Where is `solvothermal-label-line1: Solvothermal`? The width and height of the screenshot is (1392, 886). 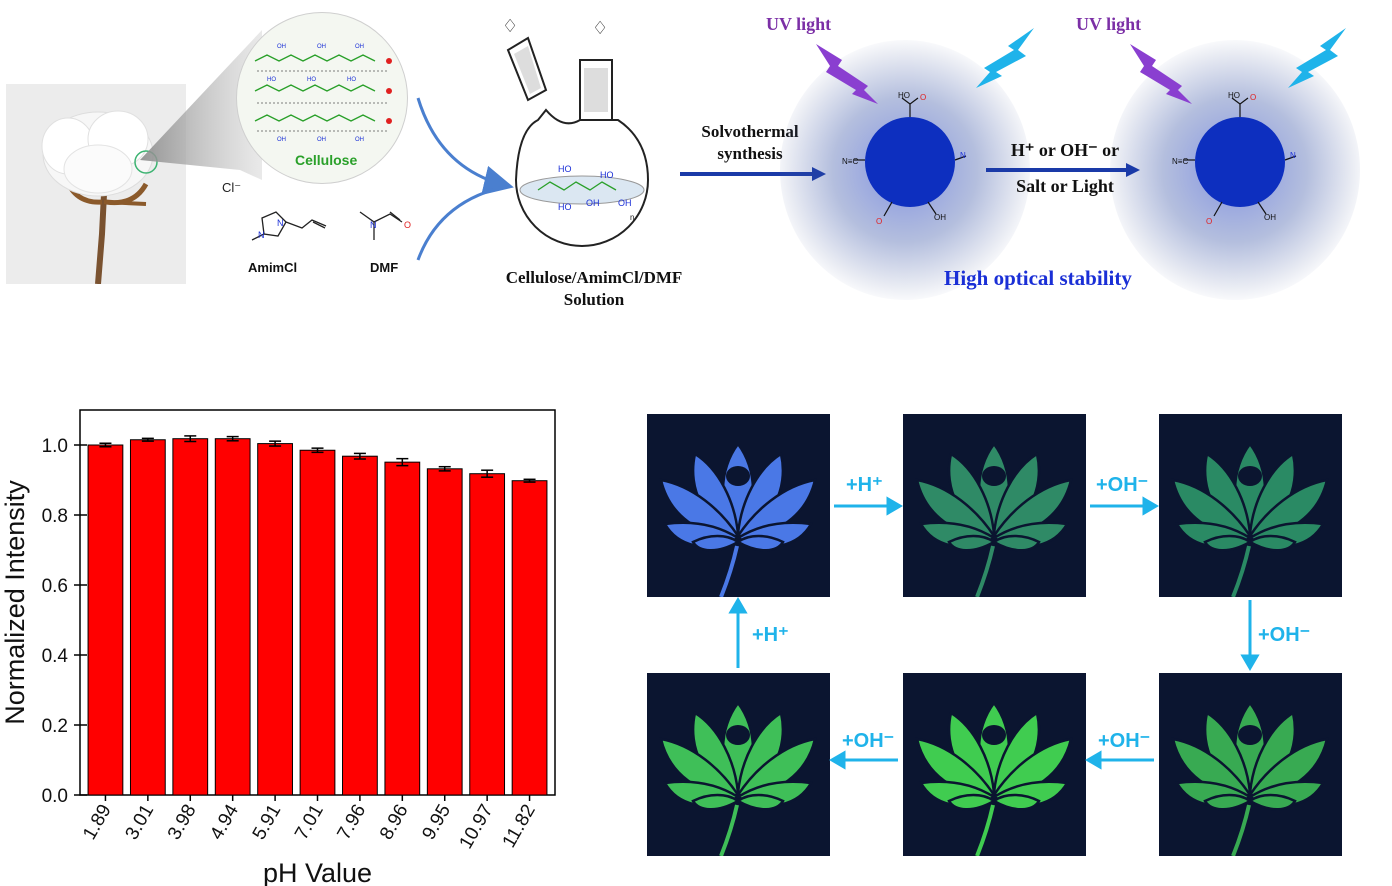 solvothermal-label-line1: Solvothermal is located at coordinates (750, 131).